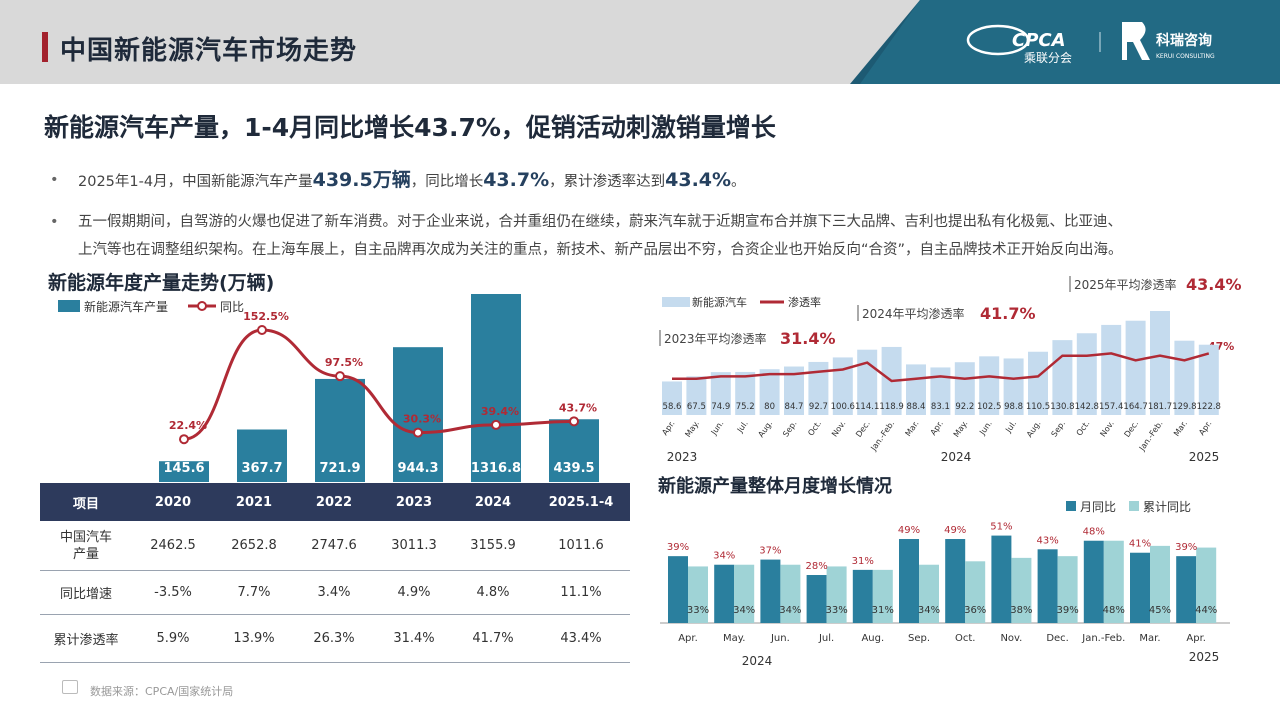 The image size is (1280, 720). I want to click on yoy-label: 152.5%, so click(266, 316).